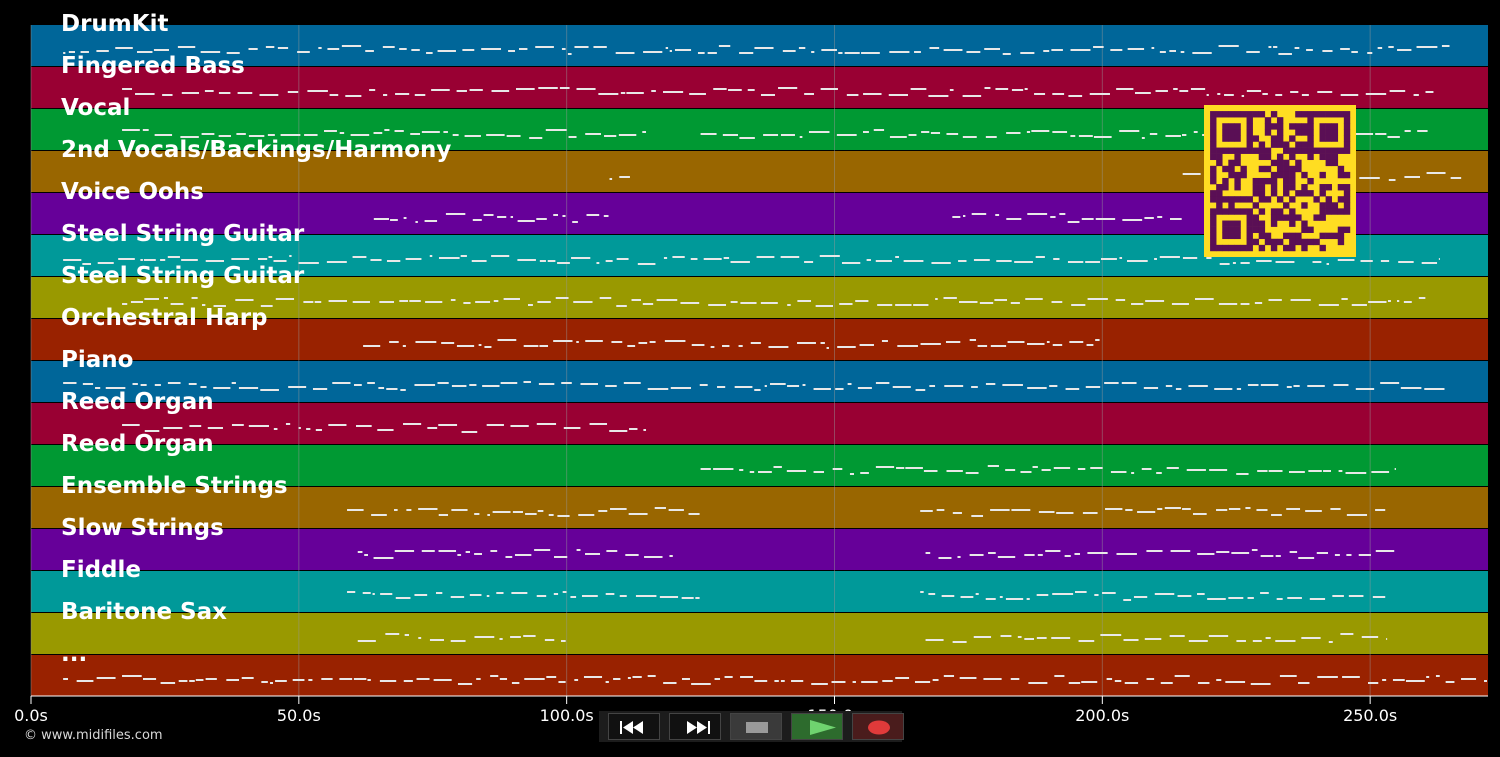 The width and height of the screenshot is (1500, 757). What do you see at coordinates (1102, 715) in the screenshot?
I see `tick-label: 200.0s` at bounding box center [1102, 715].